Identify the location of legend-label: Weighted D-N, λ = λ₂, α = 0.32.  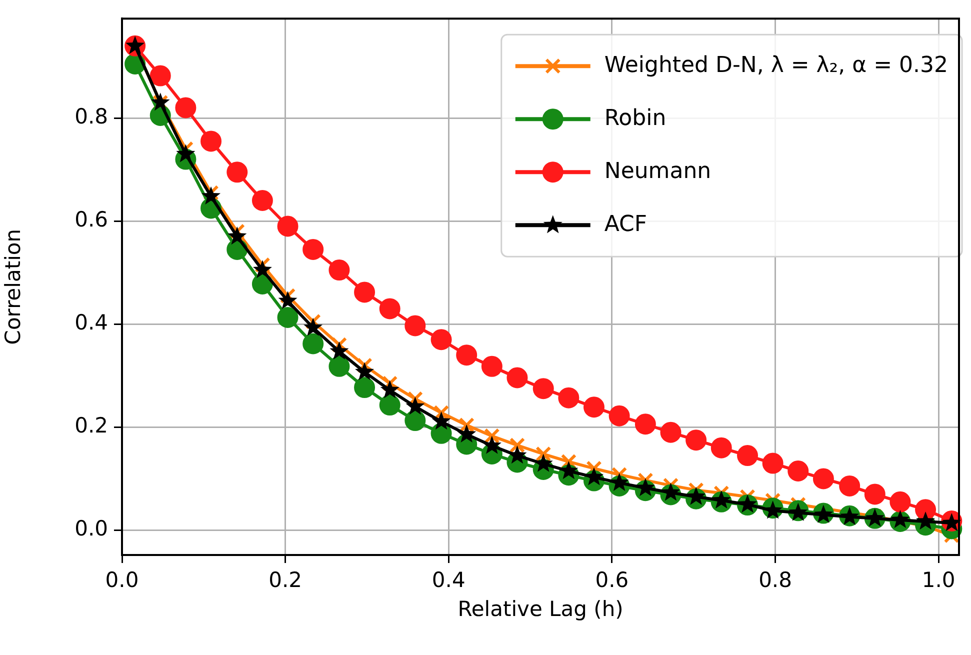
(776, 65).